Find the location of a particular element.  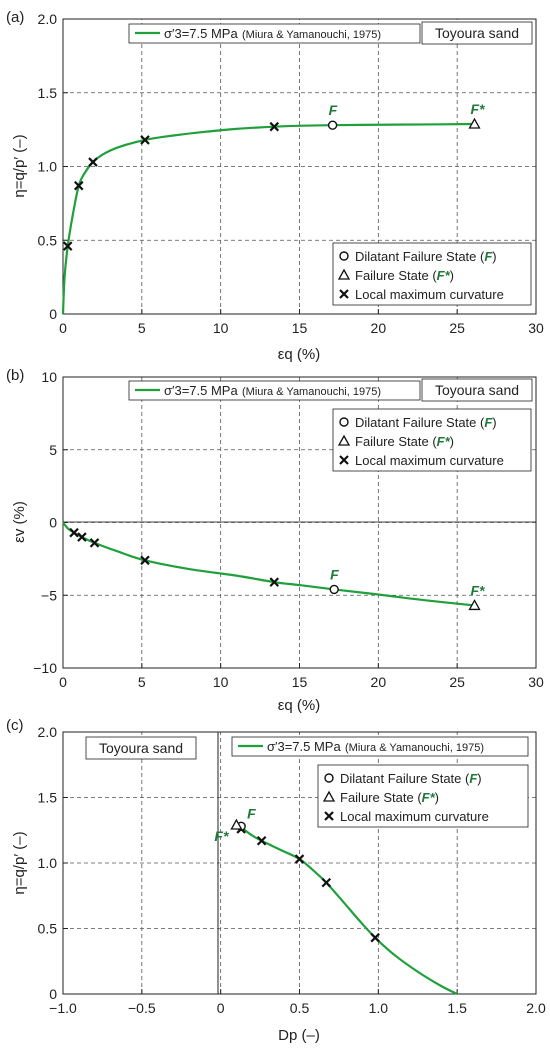

panel-c-series-legend: σ′3=7.5 MPa (Miura & Yamanouchi, 1975) is located at coordinates (380, 746).